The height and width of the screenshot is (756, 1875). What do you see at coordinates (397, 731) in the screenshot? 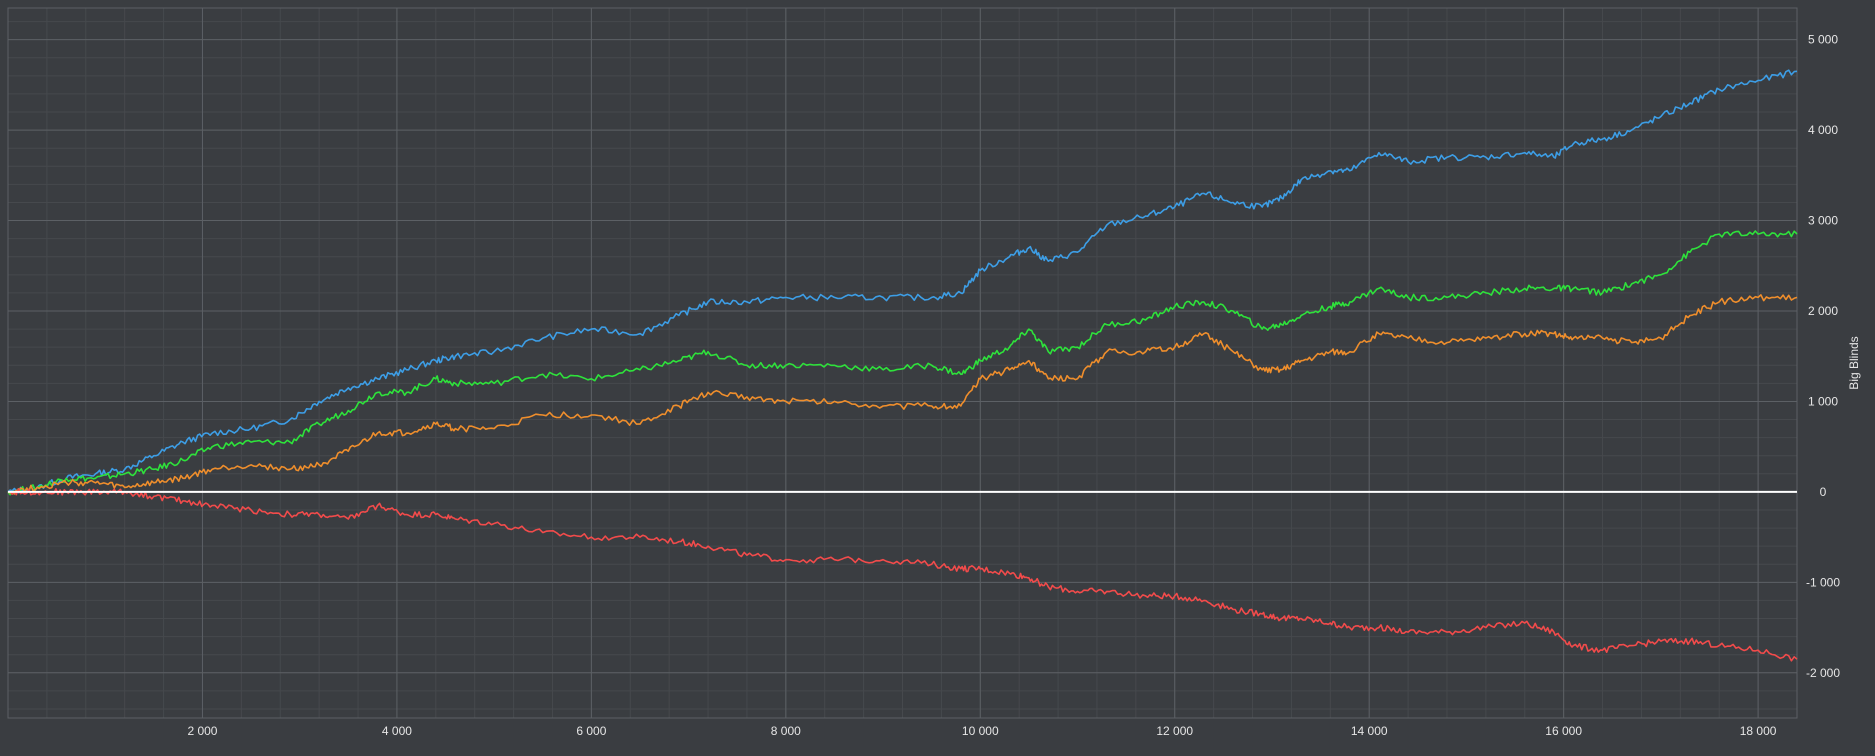
I see `x-tick-label: 4 000` at bounding box center [397, 731].